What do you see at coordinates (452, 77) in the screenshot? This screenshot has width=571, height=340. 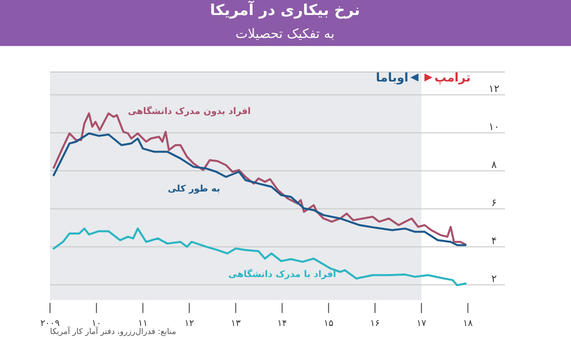 I see `annotation: ترامپ` at bounding box center [452, 77].